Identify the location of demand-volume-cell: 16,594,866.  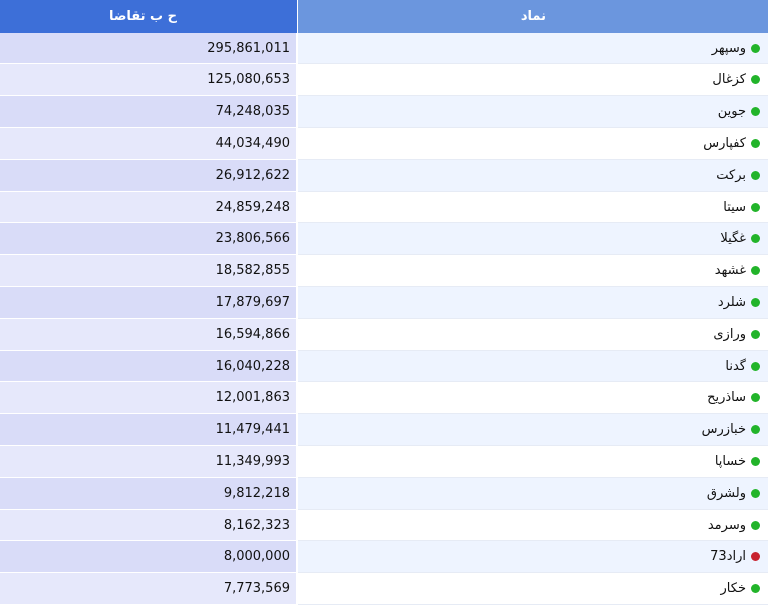
(149, 334).